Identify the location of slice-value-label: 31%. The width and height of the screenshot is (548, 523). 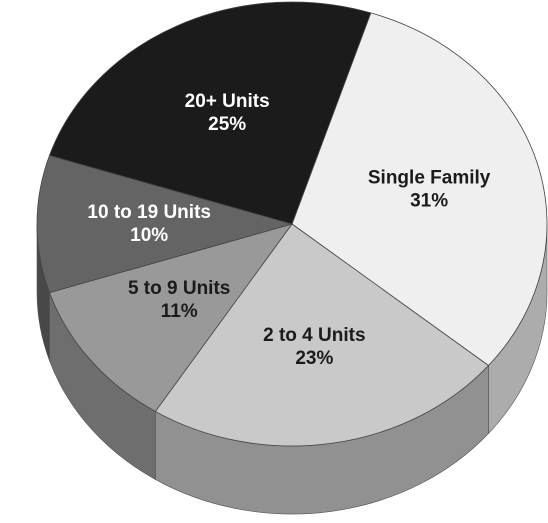
(429, 200).